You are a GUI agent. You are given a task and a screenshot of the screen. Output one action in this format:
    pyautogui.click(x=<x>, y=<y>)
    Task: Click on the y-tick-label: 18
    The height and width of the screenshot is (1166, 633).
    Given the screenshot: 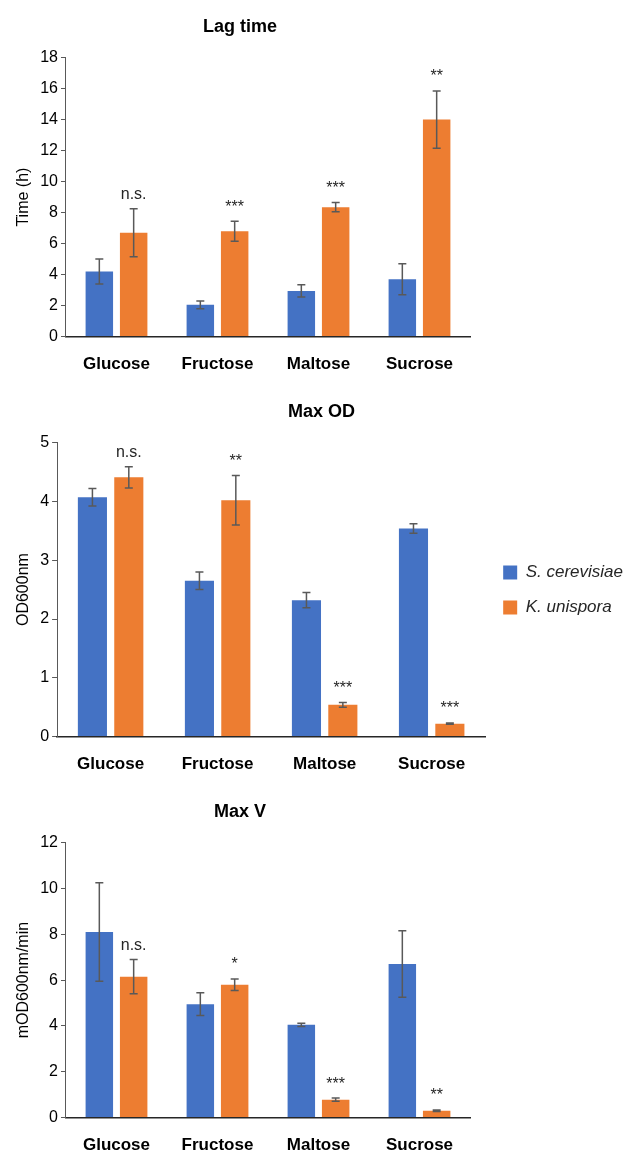 What is the action you would take?
    pyautogui.click(x=49, y=57)
    